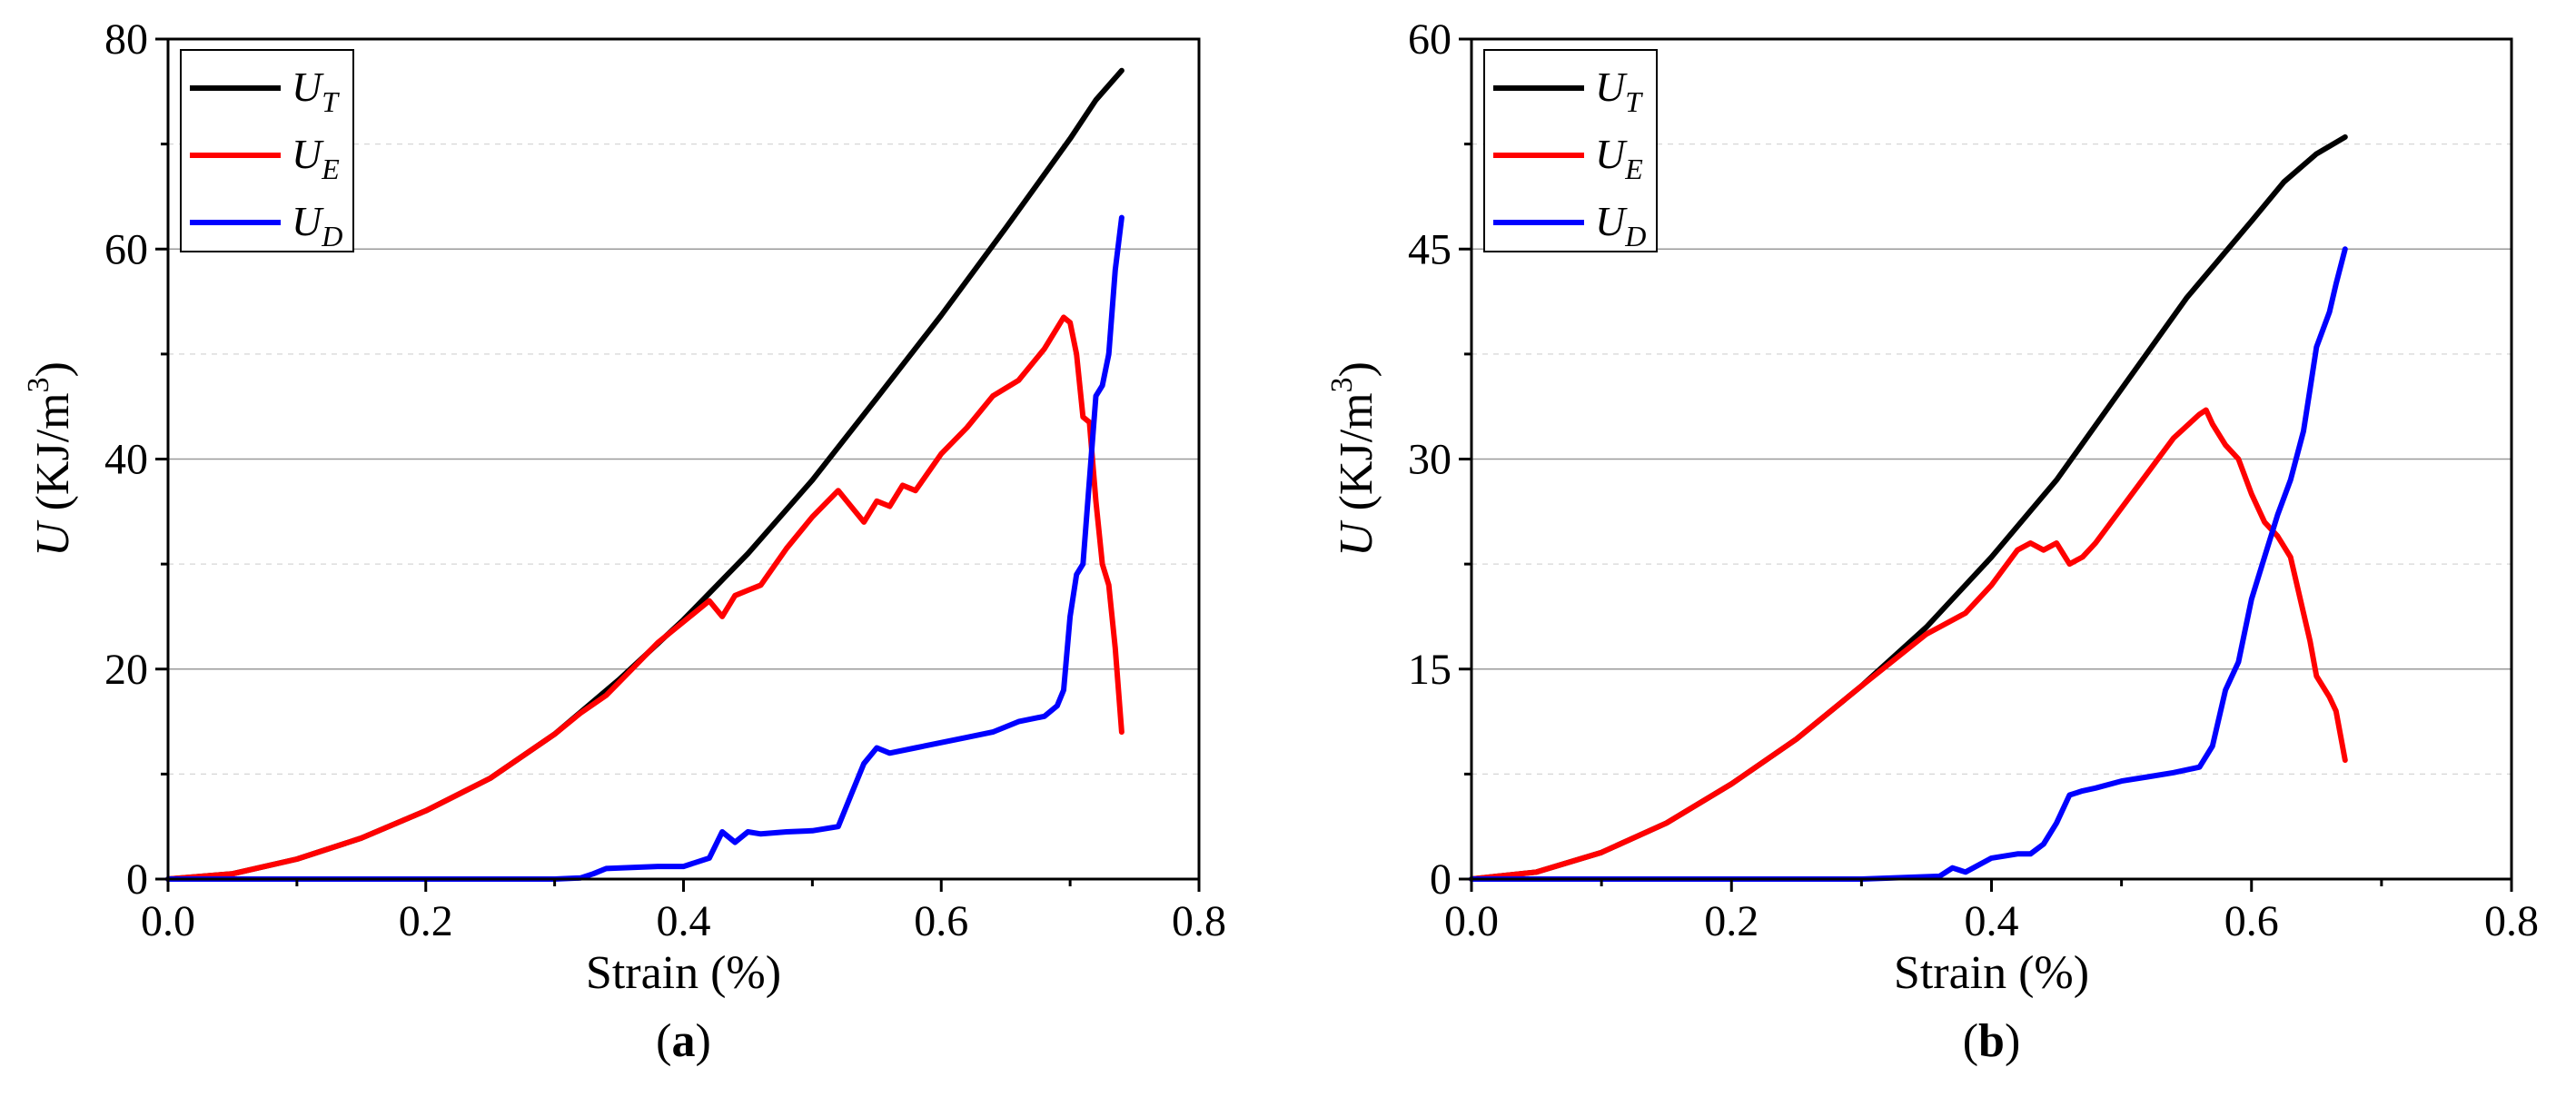 The width and height of the screenshot is (2576, 1107). I want to click on panel-label: (a), so click(683, 1041).